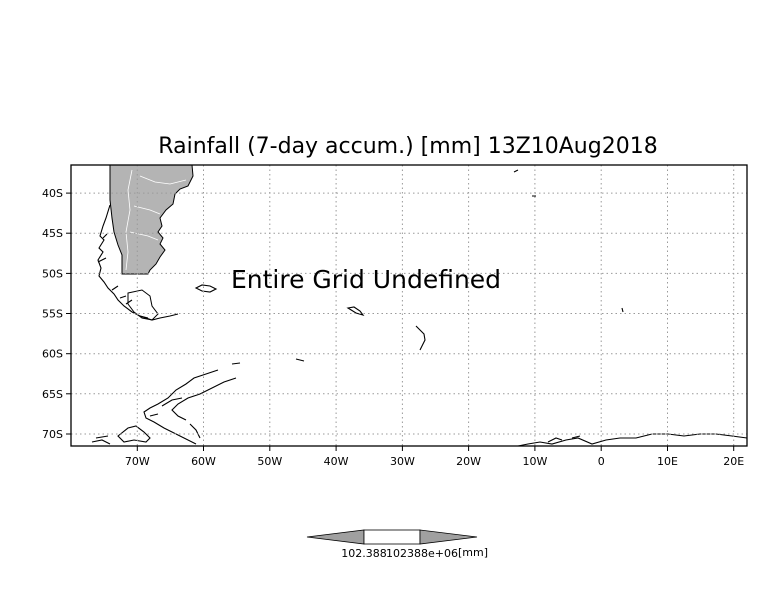 The height and width of the screenshot is (612, 784). Describe the element at coordinates (52, 314) in the screenshot. I see `lat-tick-label: 55S` at that location.